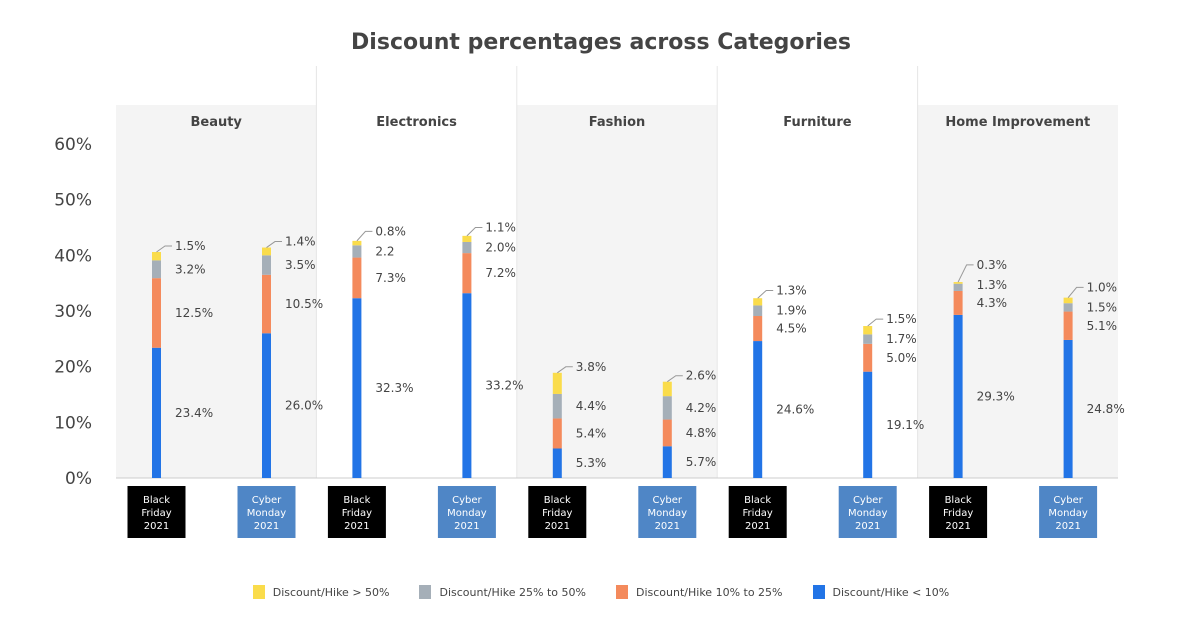  Describe the element at coordinates (1102, 326) in the screenshot. I see `data-label: 5.1%` at that location.